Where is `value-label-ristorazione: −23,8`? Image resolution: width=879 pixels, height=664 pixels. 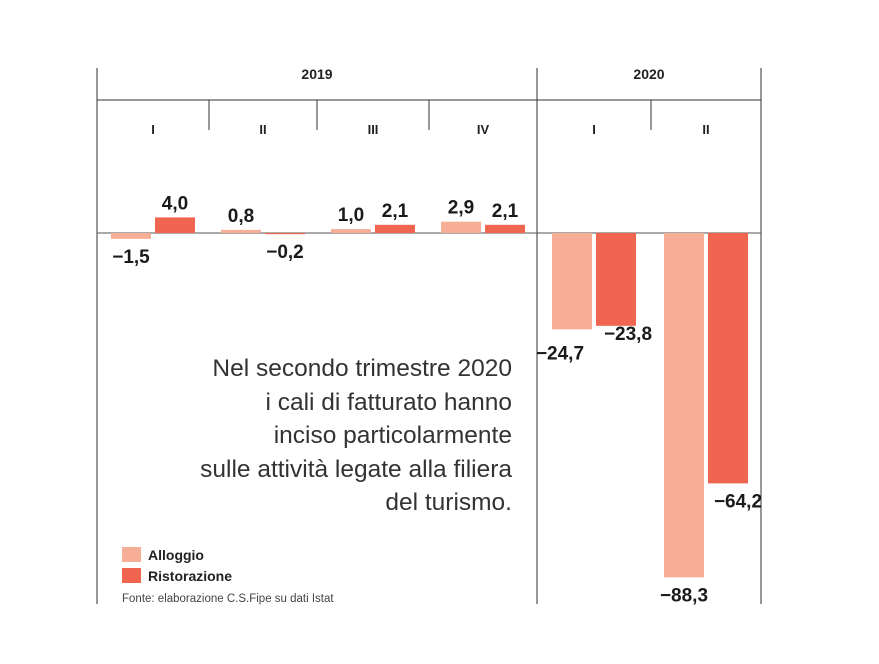
value-label-ristorazione: −23,8 is located at coordinates (628, 334).